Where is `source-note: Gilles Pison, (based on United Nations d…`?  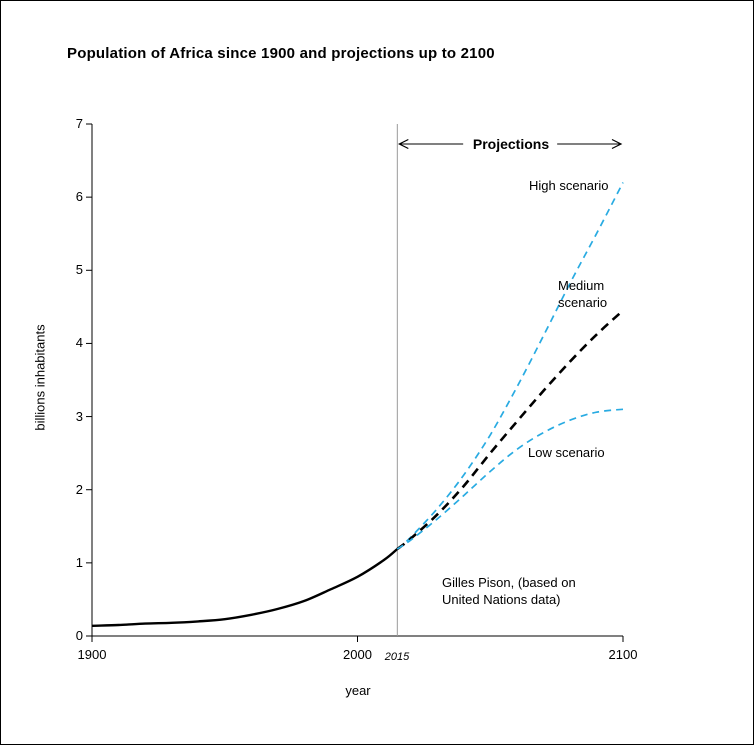
source-note: Gilles Pison, (based on United Nations d… is located at coordinates (509, 591).